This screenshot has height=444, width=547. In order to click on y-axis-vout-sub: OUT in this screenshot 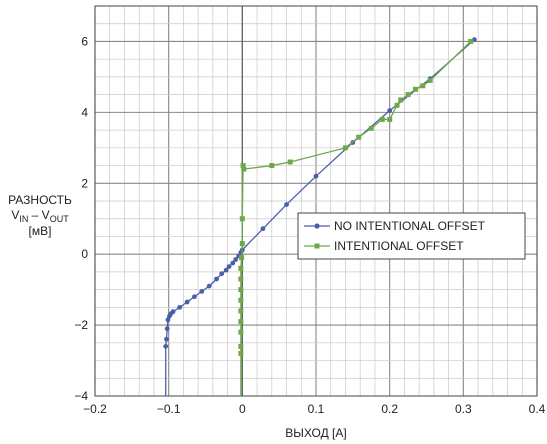, I will do `click(60, 219)`.